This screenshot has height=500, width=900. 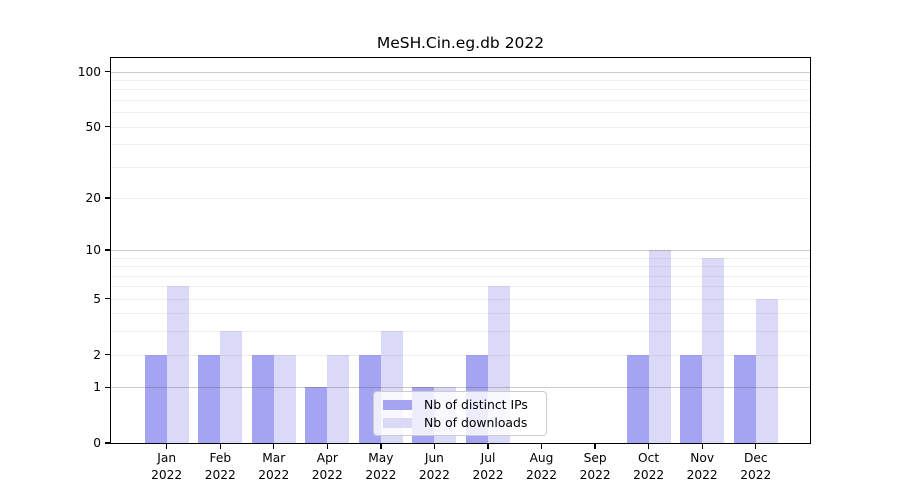 I want to click on y-axis-tick-label: 100, so click(x=89, y=71).